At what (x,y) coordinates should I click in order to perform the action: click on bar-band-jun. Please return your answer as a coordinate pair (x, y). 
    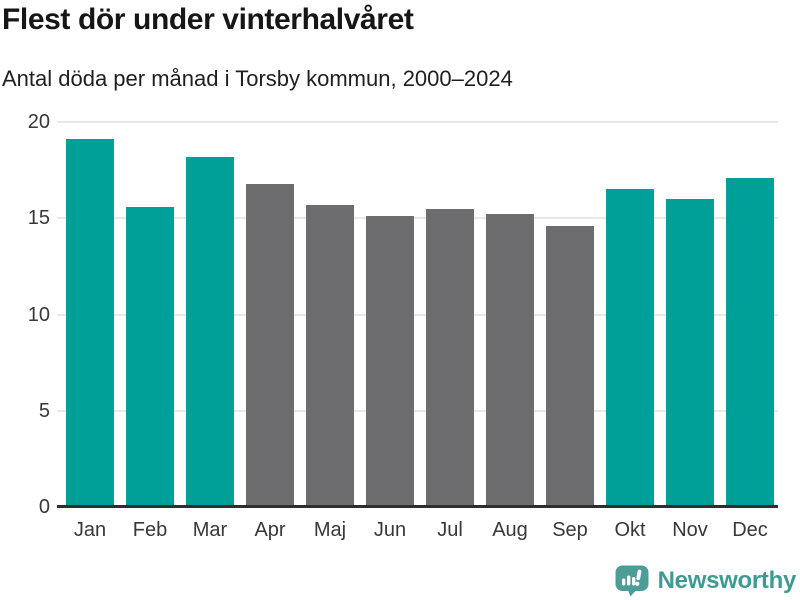
    Looking at the image, I should click on (390, 314).